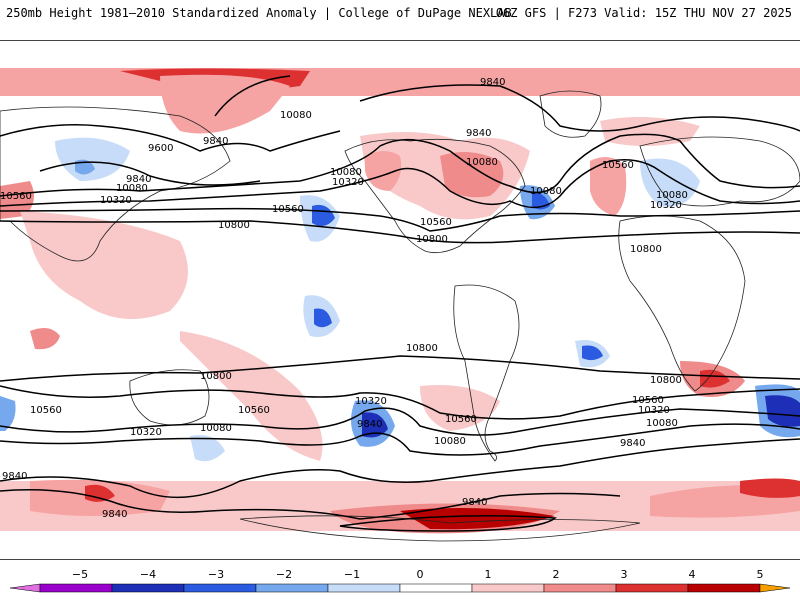 The height and width of the screenshot is (600, 800). What do you see at coordinates (400, 421) in the screenshot?
I see `contour-10320-sh` at bounding box center [400, 421].